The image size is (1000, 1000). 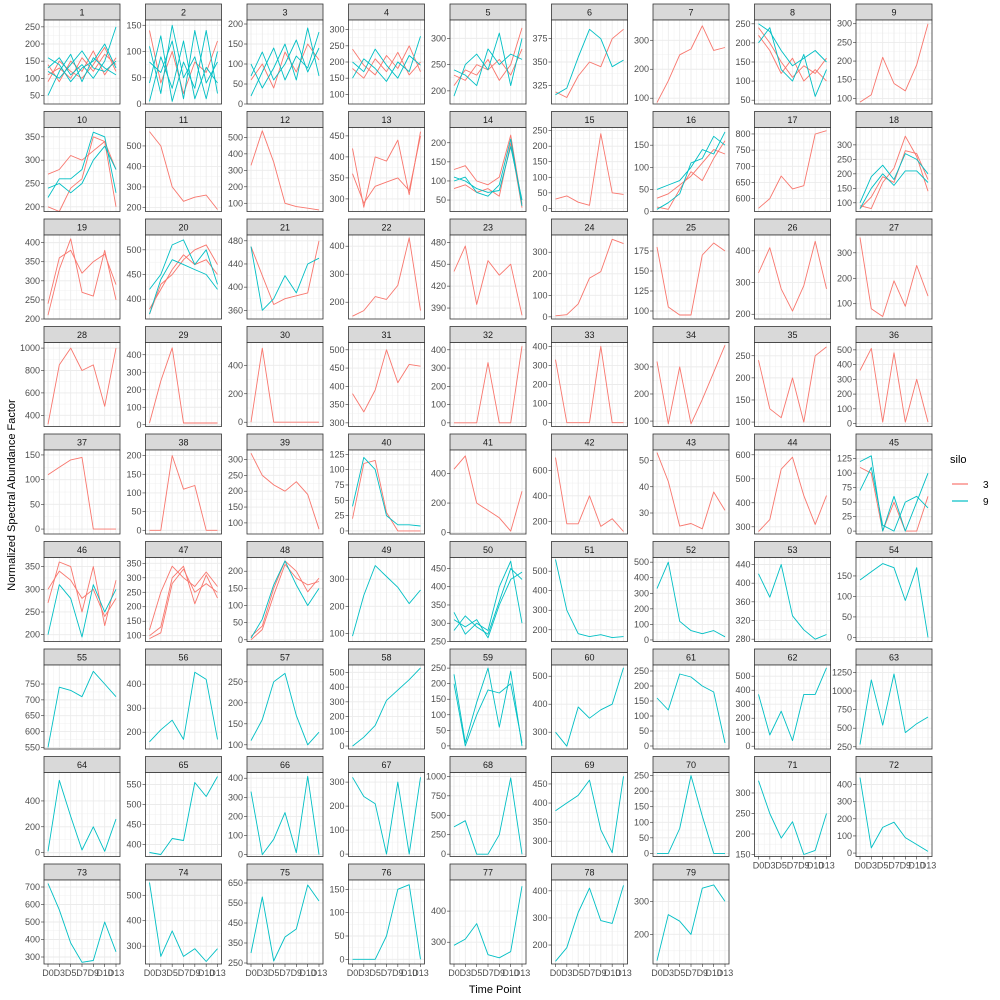 What do you see at coordinates (885, 377) in the screenshot?
I see `facet-panel-36: 36 0 100 200 300 400 500` at bounding box center [885, 377].